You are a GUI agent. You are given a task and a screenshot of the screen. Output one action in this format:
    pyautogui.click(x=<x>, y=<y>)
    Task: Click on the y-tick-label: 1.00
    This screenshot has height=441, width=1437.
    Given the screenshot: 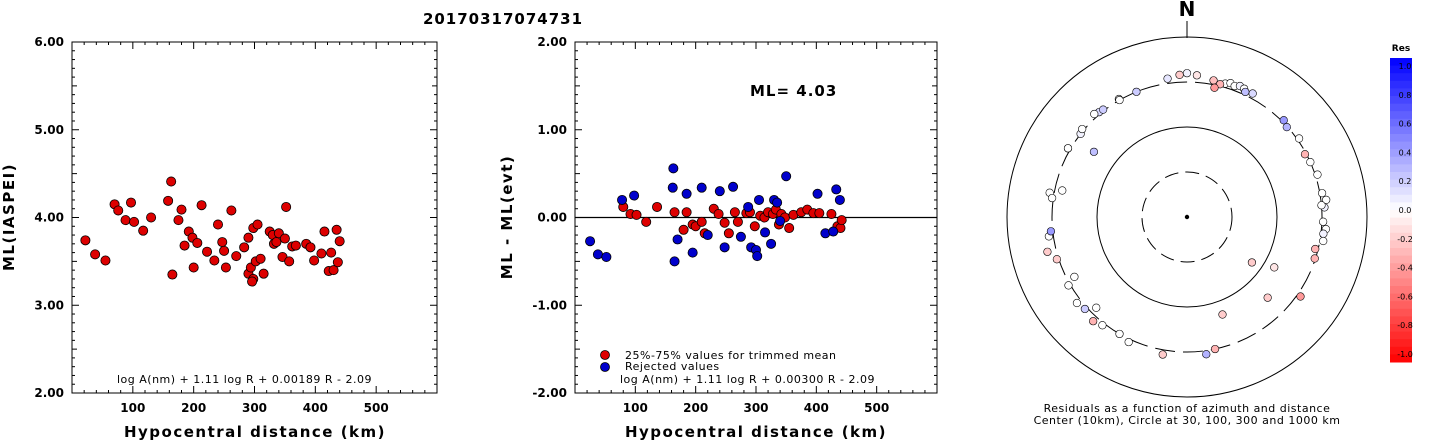 What is the action you would take?
    pyautogui.click(x=552, y=130)
    